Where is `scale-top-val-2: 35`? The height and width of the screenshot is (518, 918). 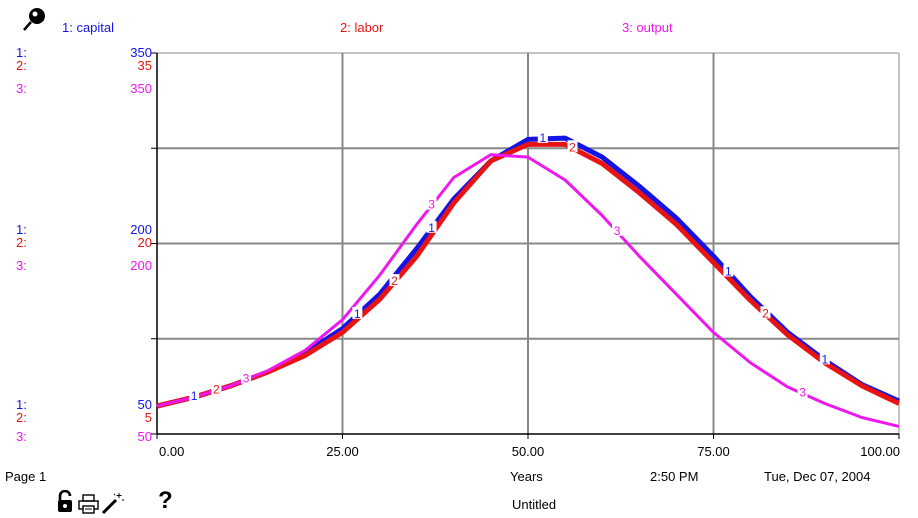 scale-top-val-2: 35 is located at coordinates (144, 65).